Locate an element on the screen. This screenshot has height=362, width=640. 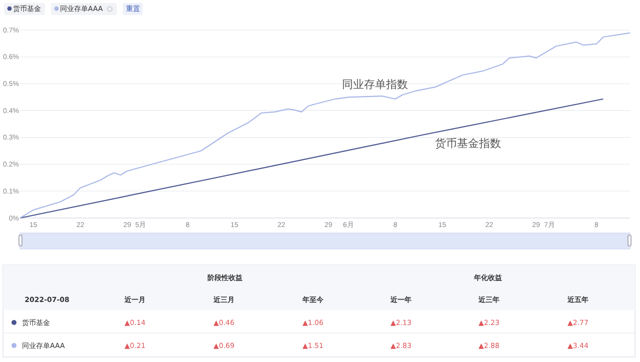
annotation: 货币基金指数 is located at coordinates (468, 143).